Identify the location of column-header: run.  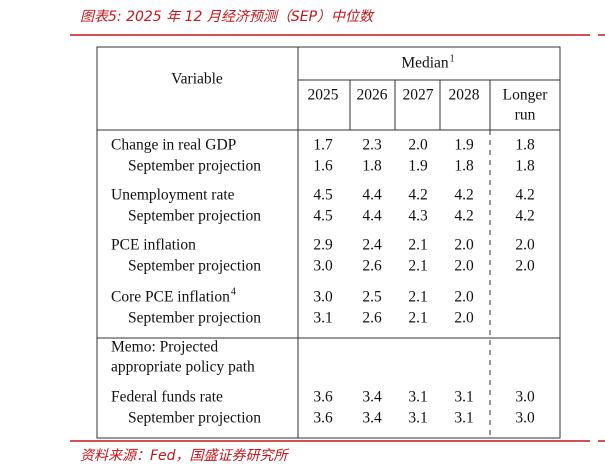
(525, 115).